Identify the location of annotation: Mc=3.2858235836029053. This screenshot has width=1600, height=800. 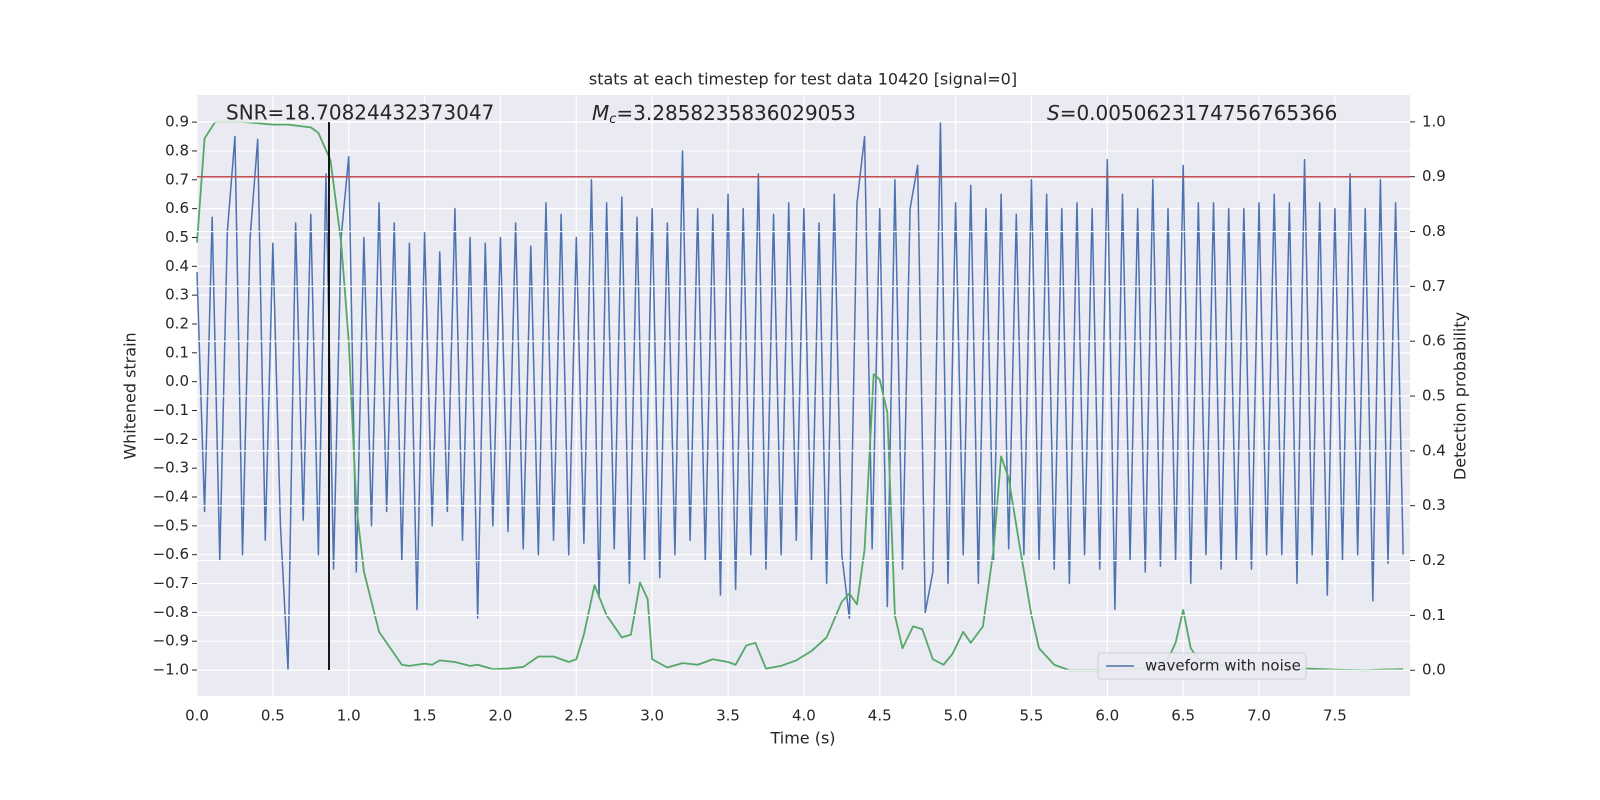
(724, 114).